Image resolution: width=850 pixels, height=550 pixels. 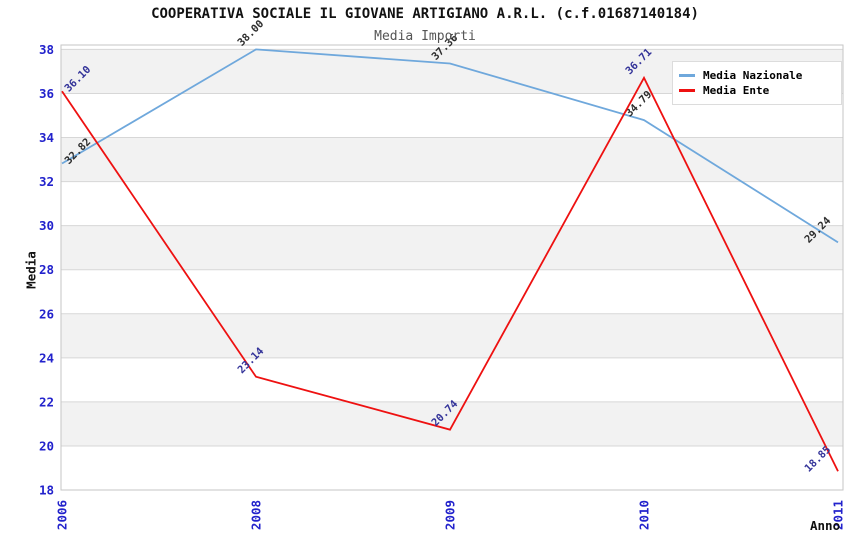 I want to click on x-axis-label: Anno, so click(x=825, y=525).